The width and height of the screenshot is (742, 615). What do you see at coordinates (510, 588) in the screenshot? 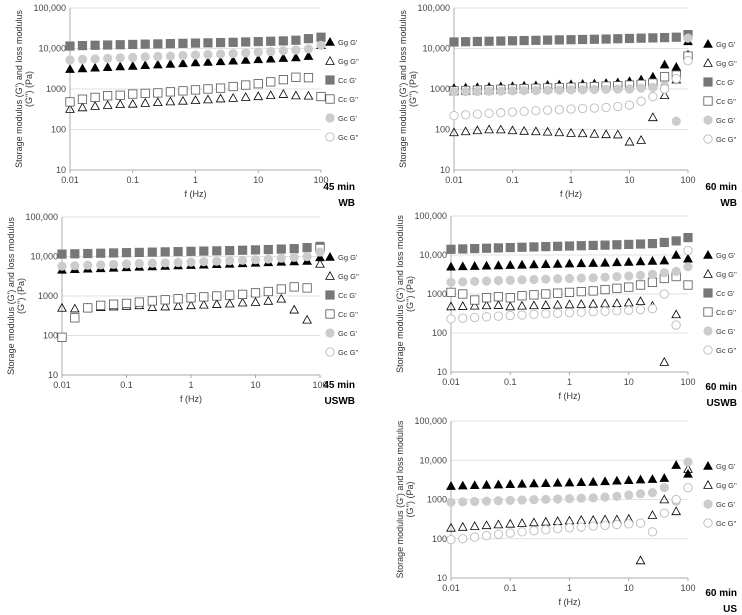
I see `x-tick-label: 0.1` at bounding box center [510, 588].